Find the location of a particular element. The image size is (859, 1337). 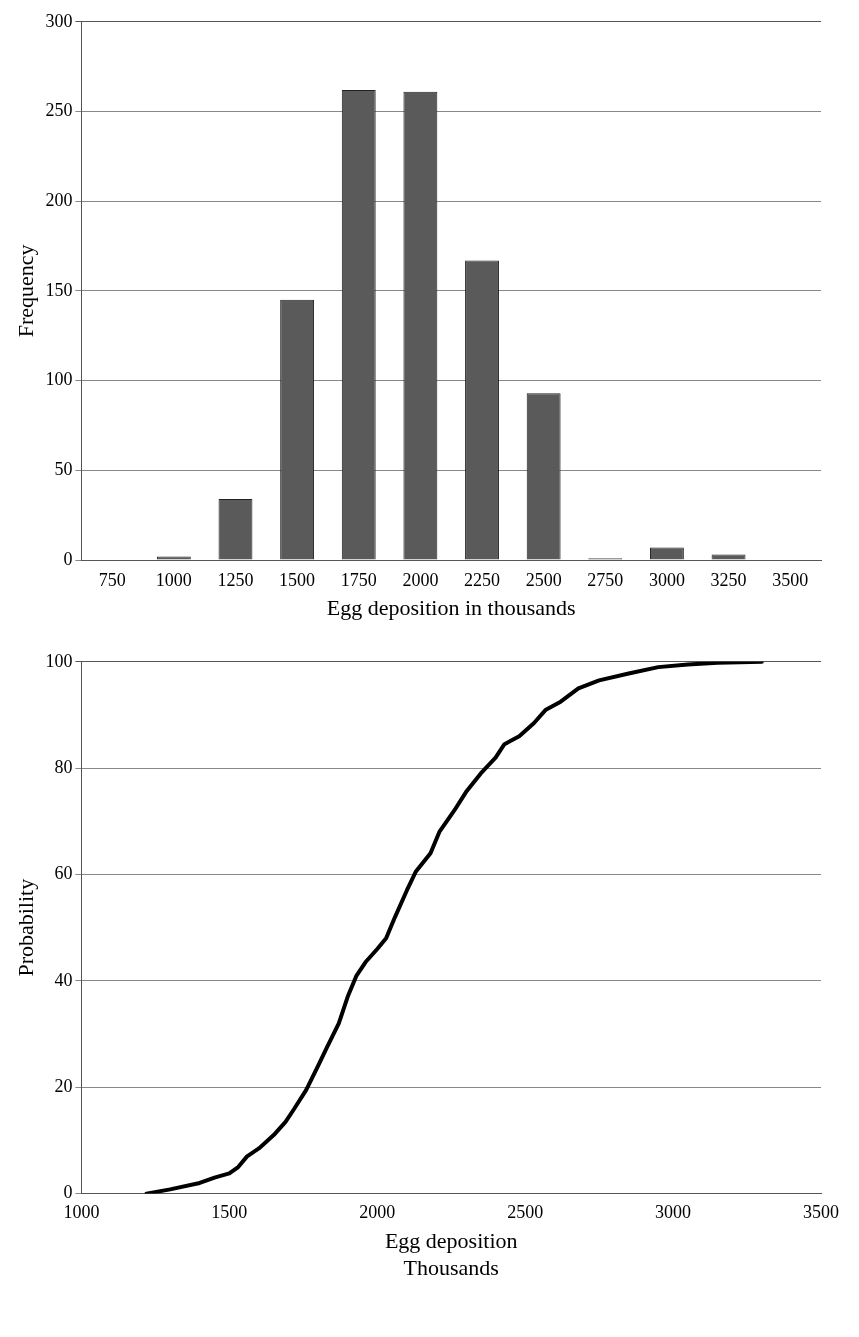

x-tick-label: 1250 is located at coordinates (235, 579).